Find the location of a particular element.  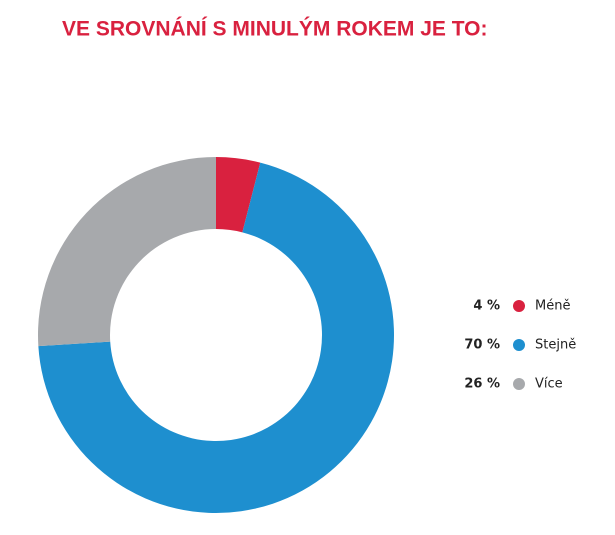

chart-title: VE SROVNÁNÍ S MINULÝM ROKEM JE TO: is located at coordinates (275, 29).